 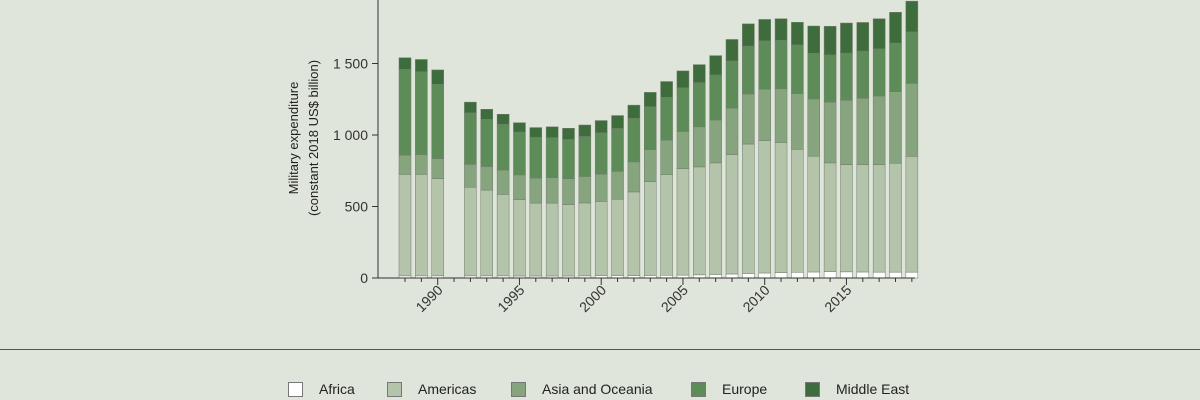 I want to click on bar-stack-1994, so click(x=503, y=196).